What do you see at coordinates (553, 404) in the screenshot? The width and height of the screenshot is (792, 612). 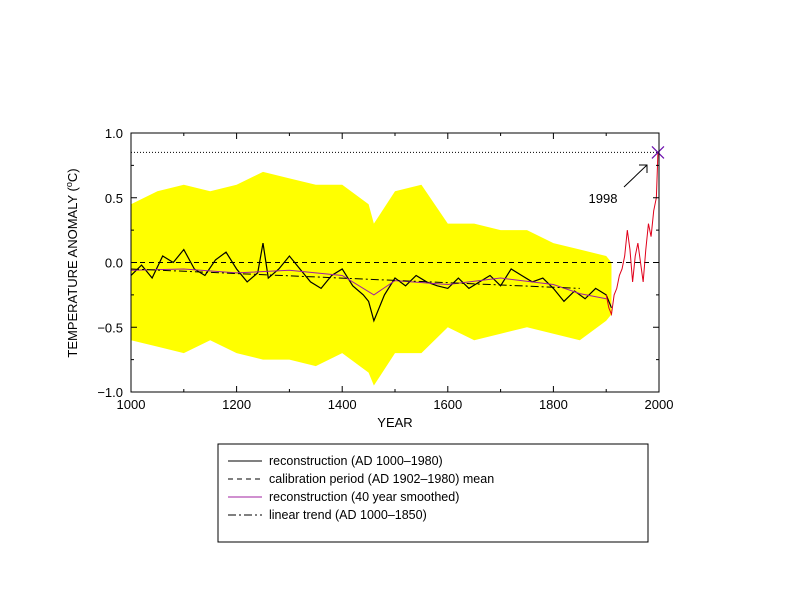 I see `x-tick-label: 1800` at bounding box center [553, 404].